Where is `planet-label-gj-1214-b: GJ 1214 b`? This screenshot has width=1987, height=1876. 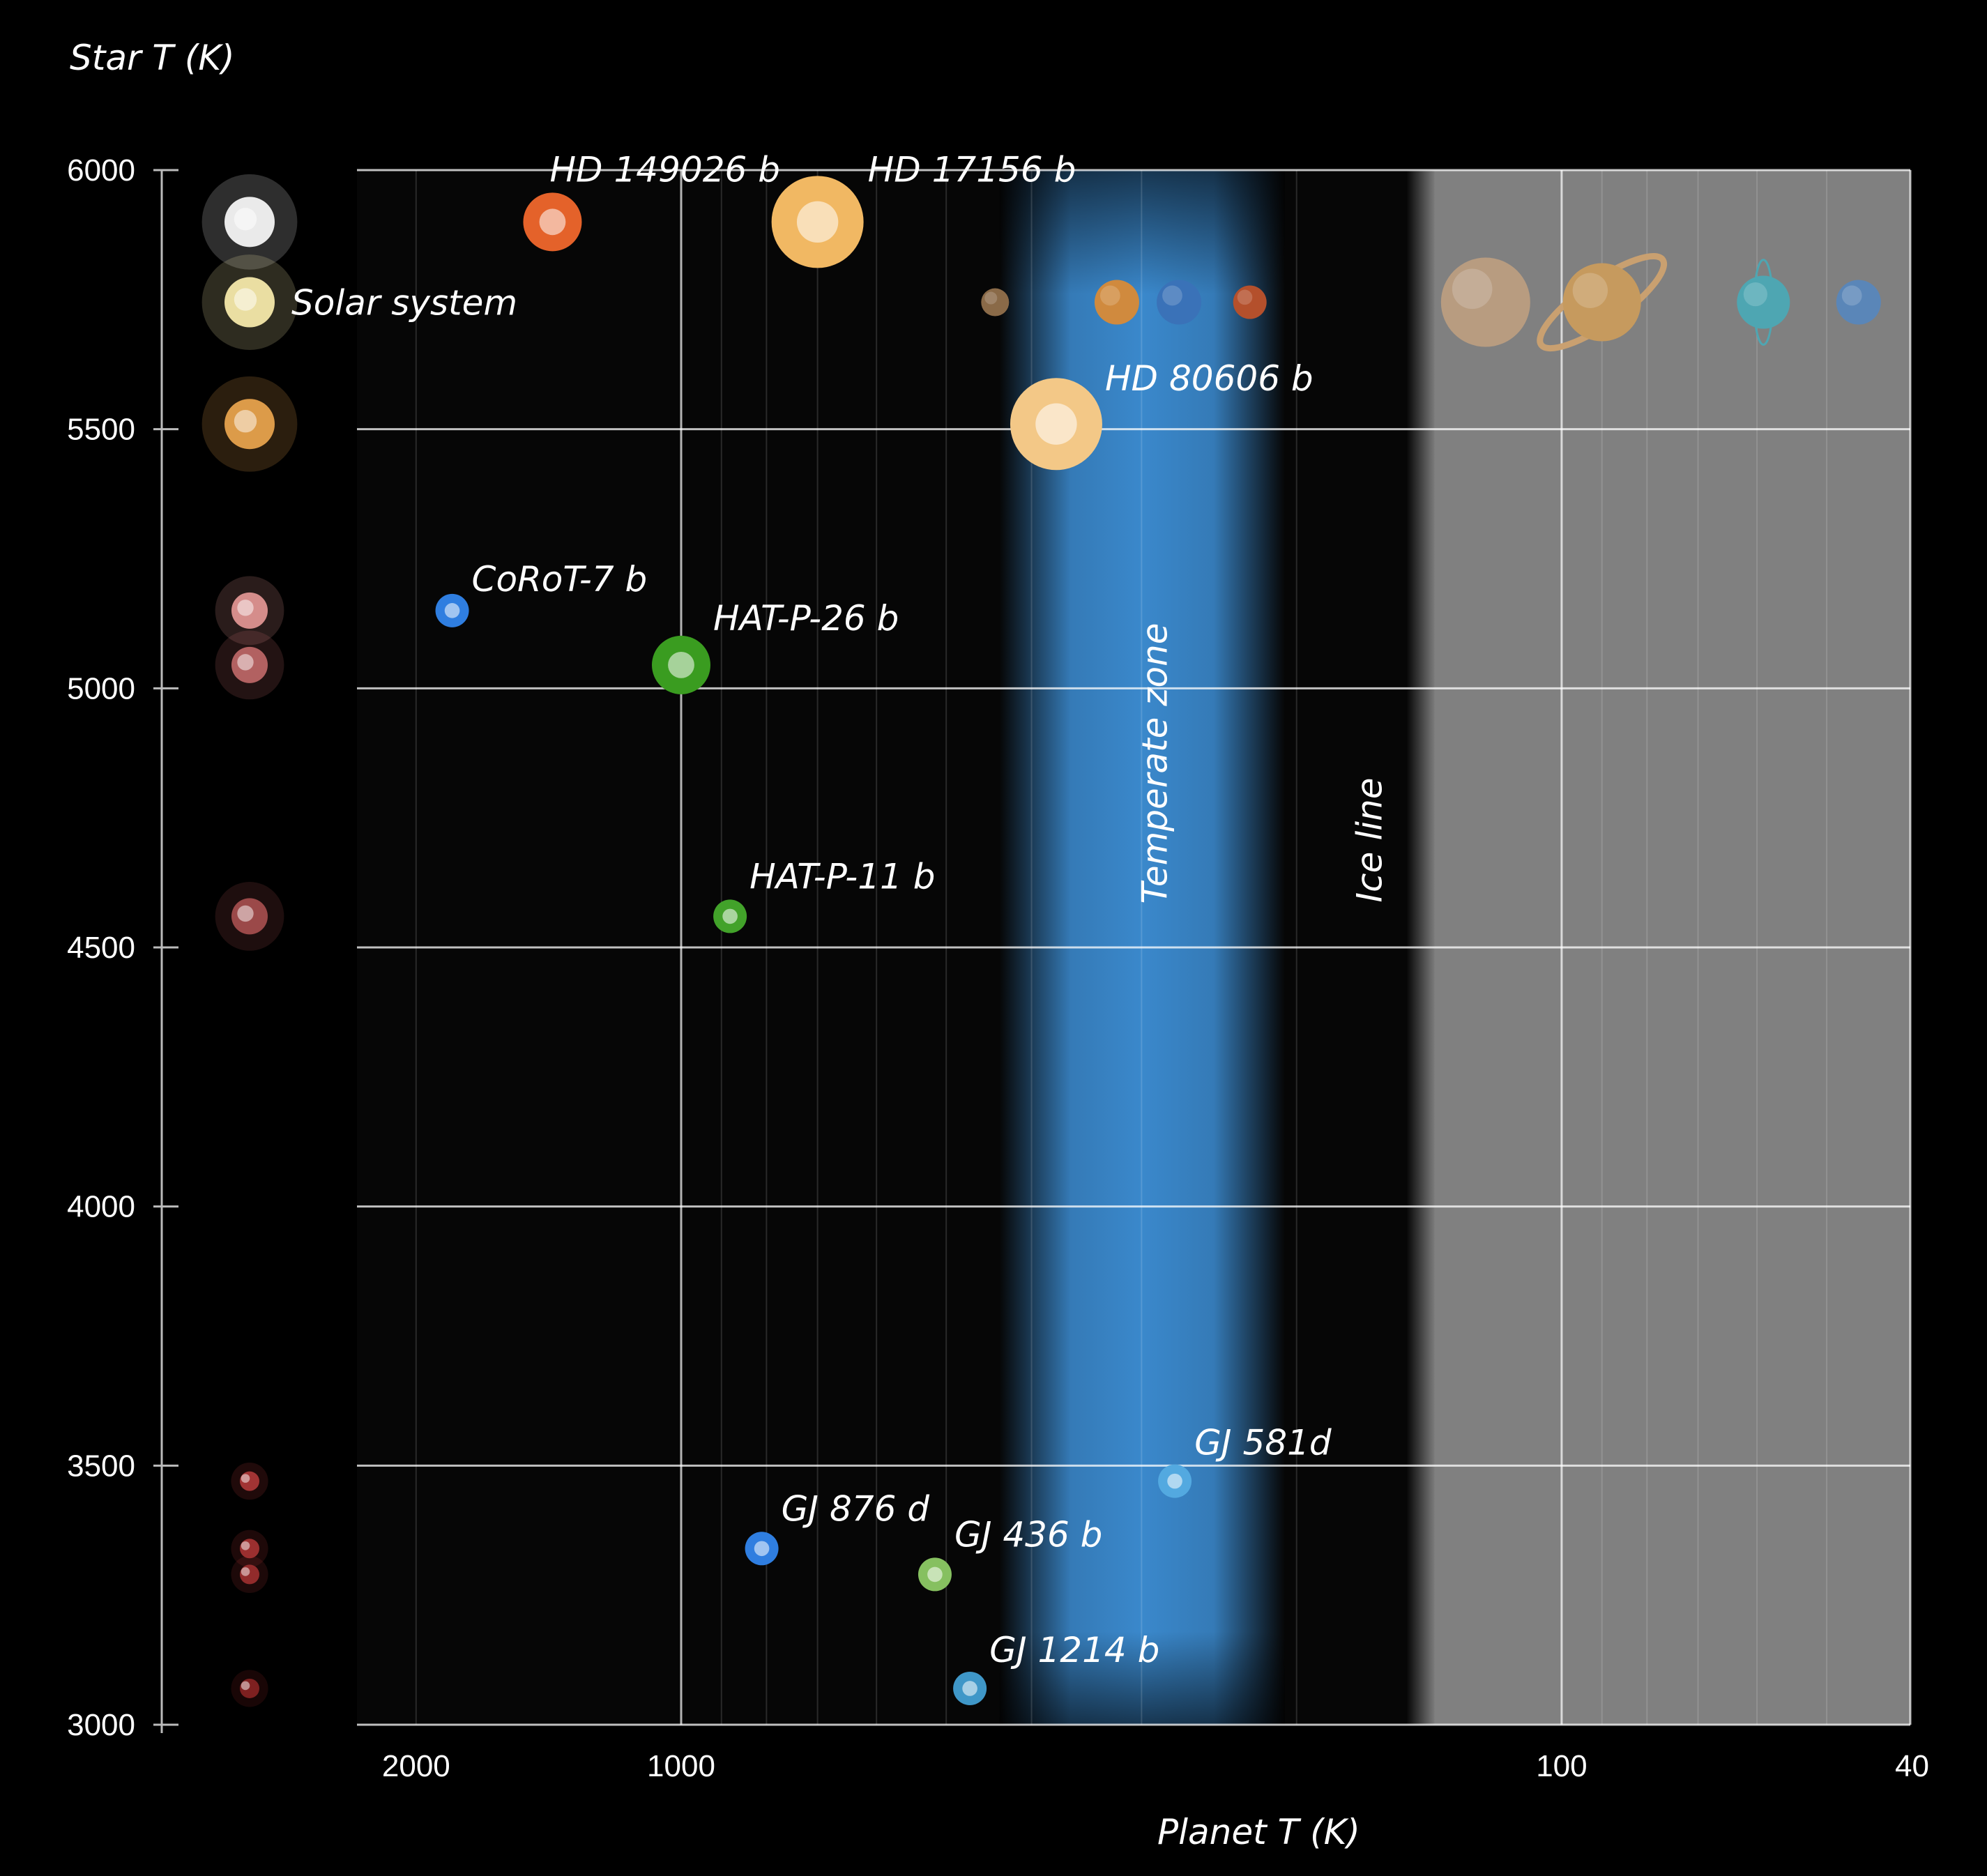 planet-label-gj-1214-b: GJ 1214 b is located at coordinates (1074, 1650).